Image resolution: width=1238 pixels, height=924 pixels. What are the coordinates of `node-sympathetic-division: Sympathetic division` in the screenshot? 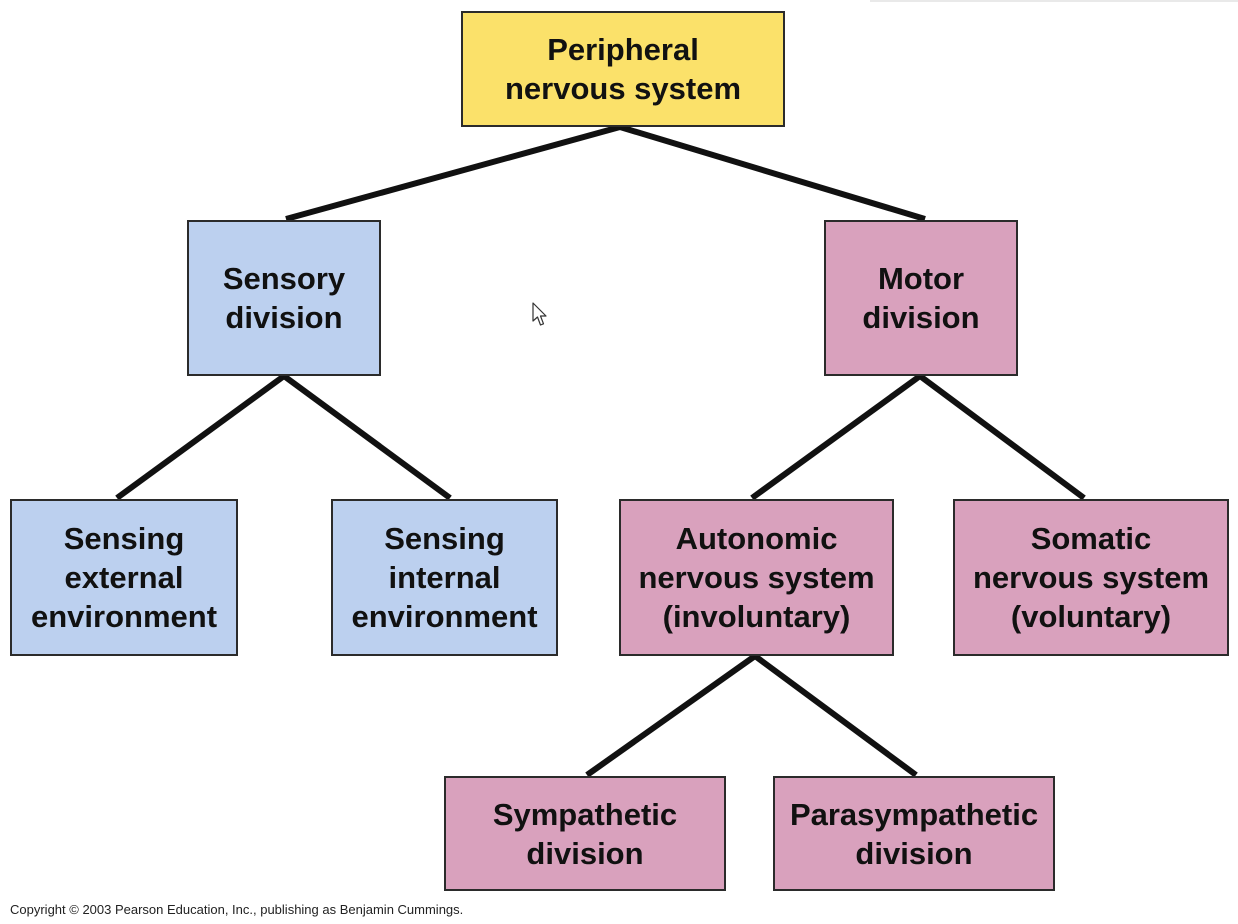 It's located at (585, 833).